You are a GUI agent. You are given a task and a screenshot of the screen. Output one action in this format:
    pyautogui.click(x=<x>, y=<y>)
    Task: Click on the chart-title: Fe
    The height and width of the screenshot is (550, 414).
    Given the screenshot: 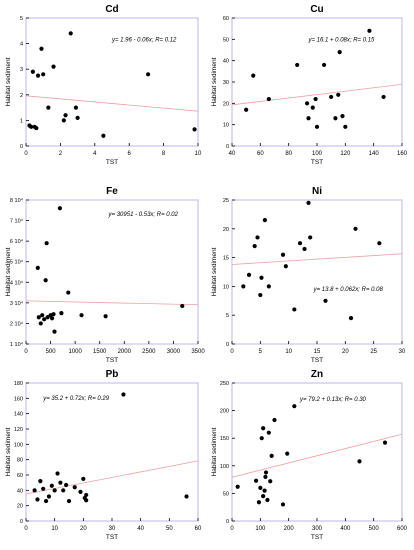 What is the action you would take?
    pyautogui.click(x=112, y=191)
    